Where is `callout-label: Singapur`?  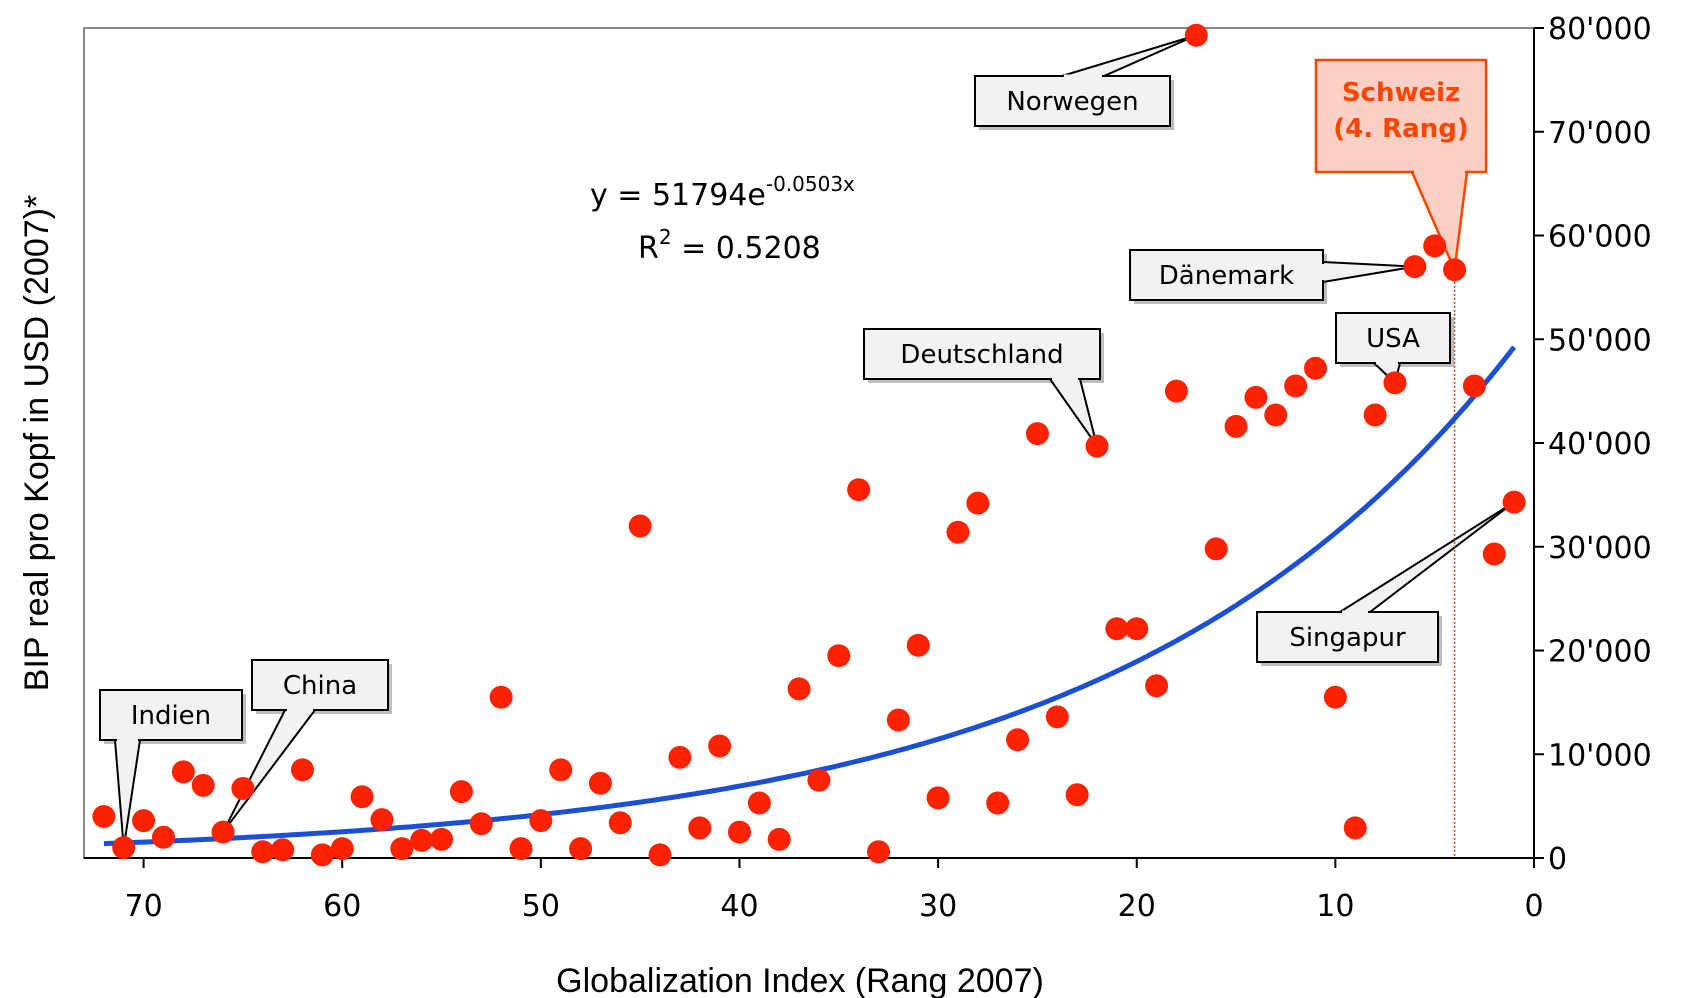 callout-label: Singapur is located at coordinates (1347, 638).